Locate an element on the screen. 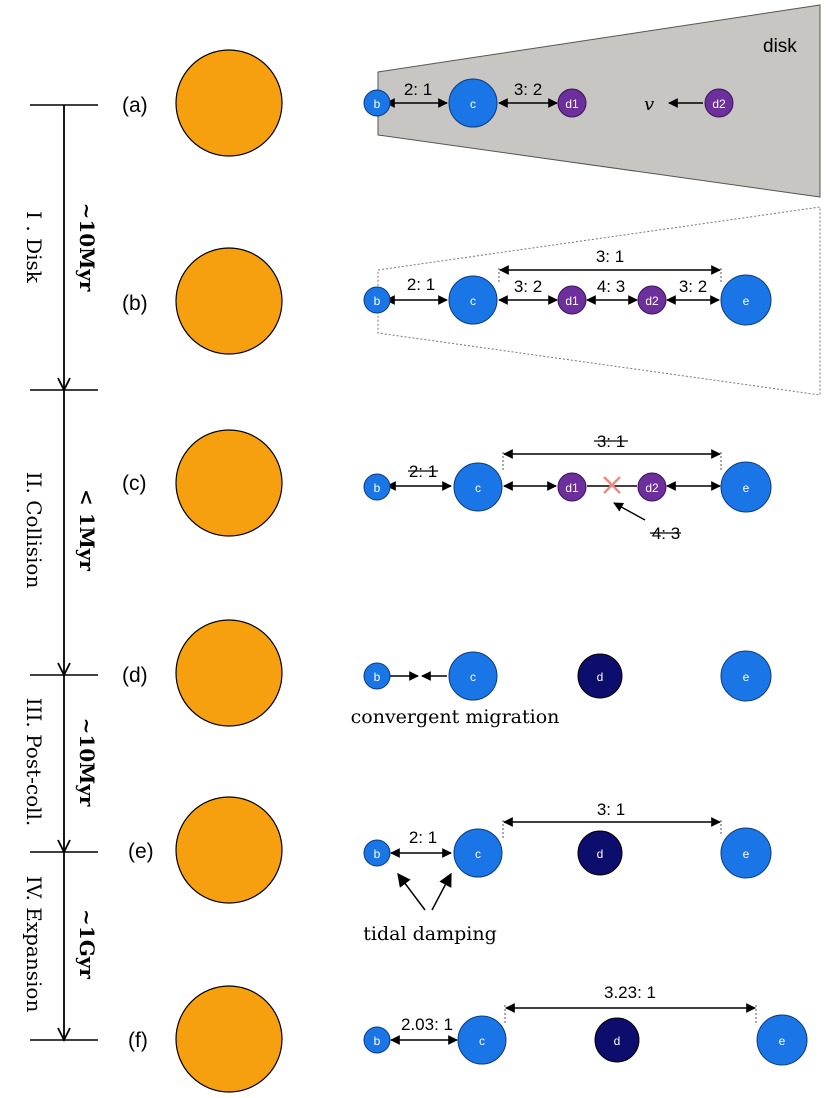 Image resolution: width=830 pixels, height=1098 pixels. stage-letter-b: (b) is located at coordinates (135, 303).